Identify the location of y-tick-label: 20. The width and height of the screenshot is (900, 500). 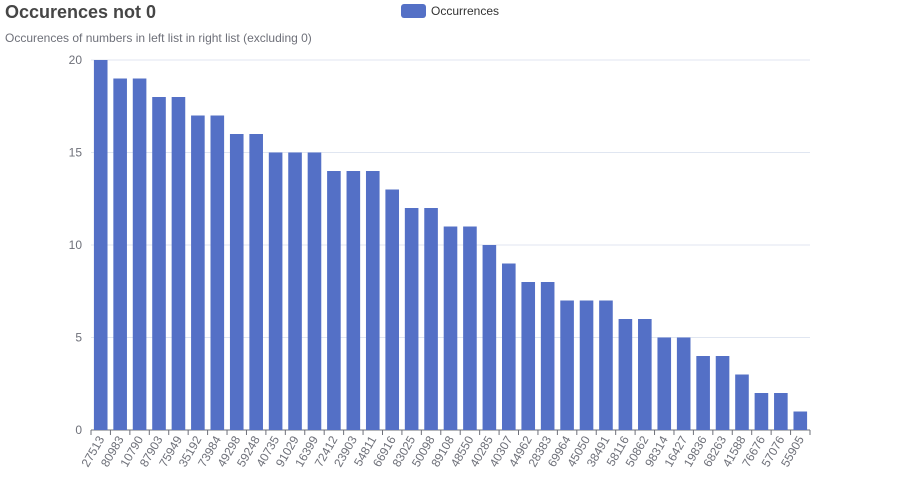
(76, 60).